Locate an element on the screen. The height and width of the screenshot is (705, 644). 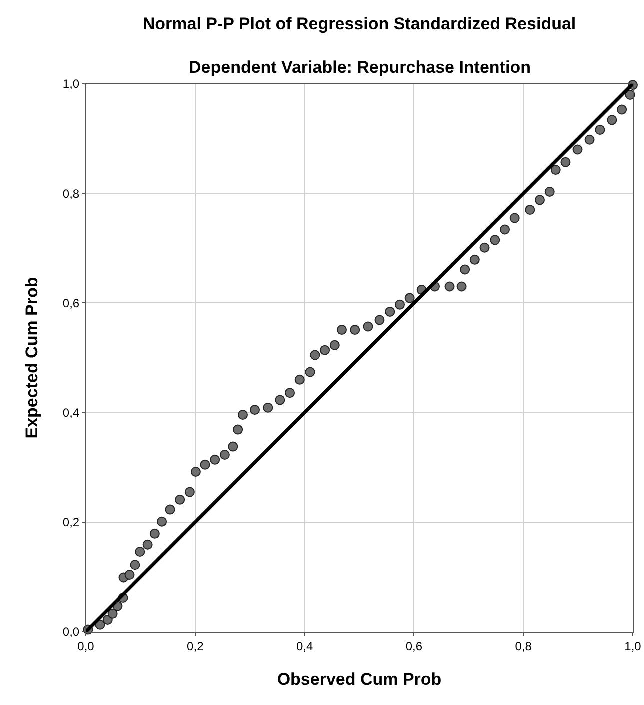
chart-subtitle: Dependent Variable: Repurchase Intention is located at coordinates (360, 67).